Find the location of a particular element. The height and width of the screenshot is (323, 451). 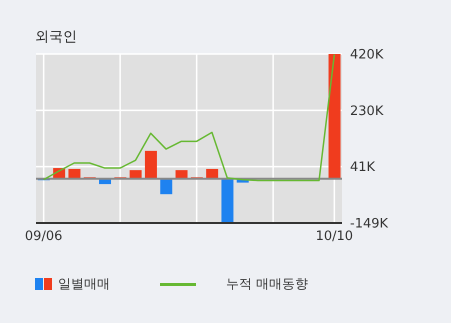

legend-label: 누적 매매동향 is located at coordinates (267, 284).